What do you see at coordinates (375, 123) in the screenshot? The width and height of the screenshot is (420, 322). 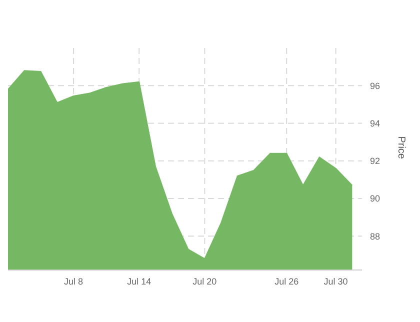 I see `y-tick-label: 94` at bounding box center [375, 123].